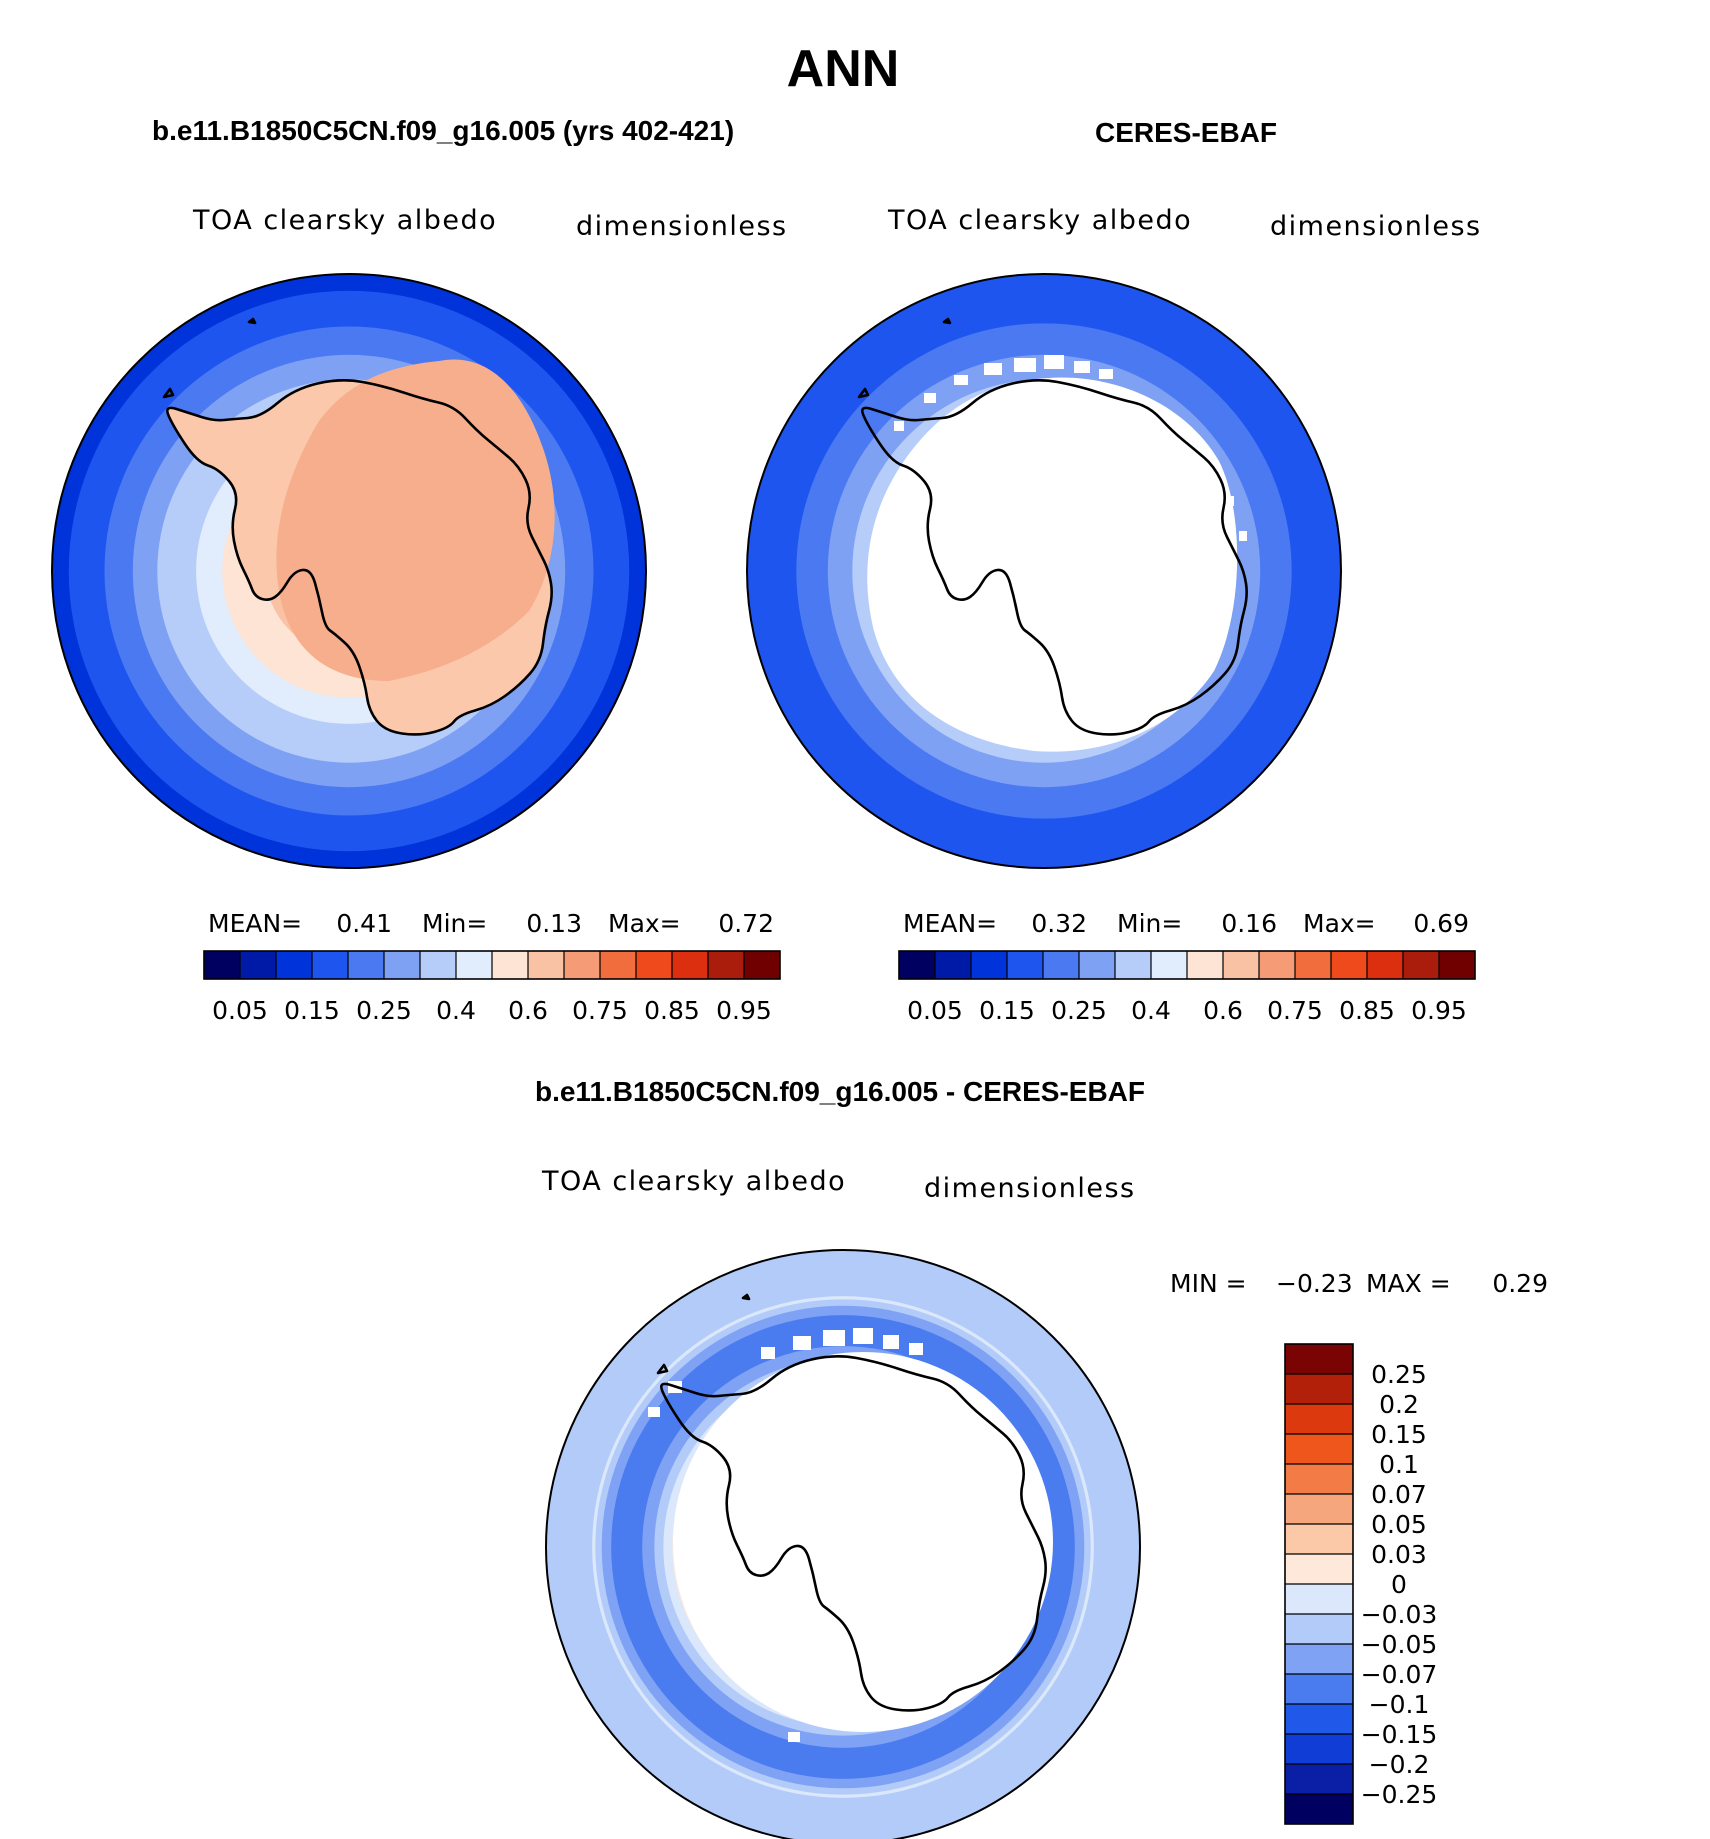  I want to click on colorbar-tick-label: −0.07, so click(1399, 1674).